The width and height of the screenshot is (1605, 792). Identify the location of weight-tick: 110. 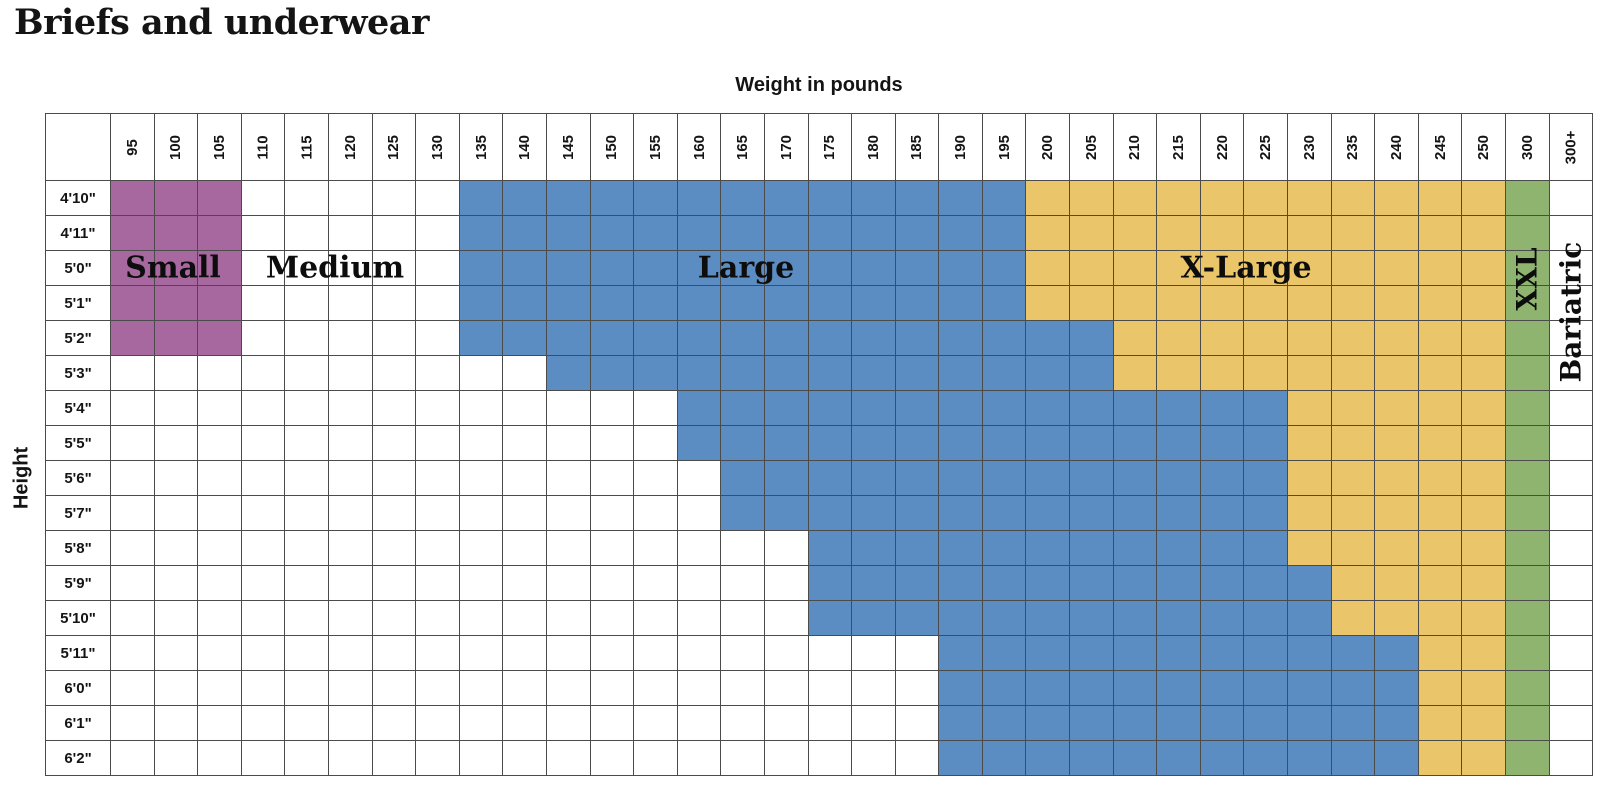
(263, 147).